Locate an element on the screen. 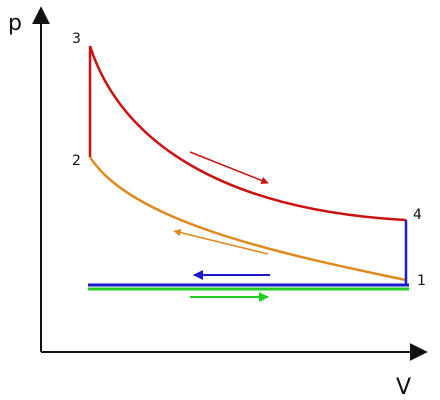  point-label-2: 2 is located at coordinates (76, 161).